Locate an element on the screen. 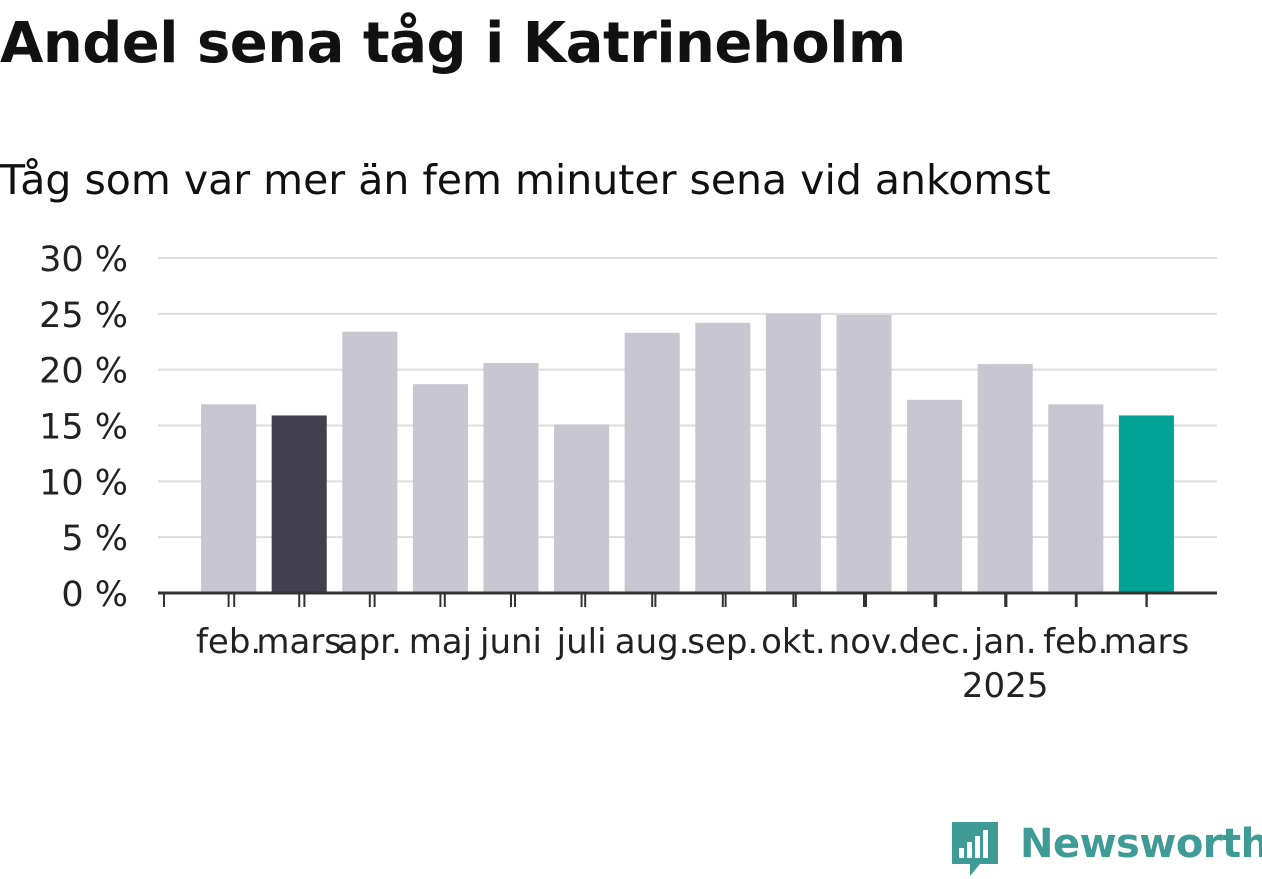 The image size is (1262, 879). x-axis is located at coordinates (687, 599).